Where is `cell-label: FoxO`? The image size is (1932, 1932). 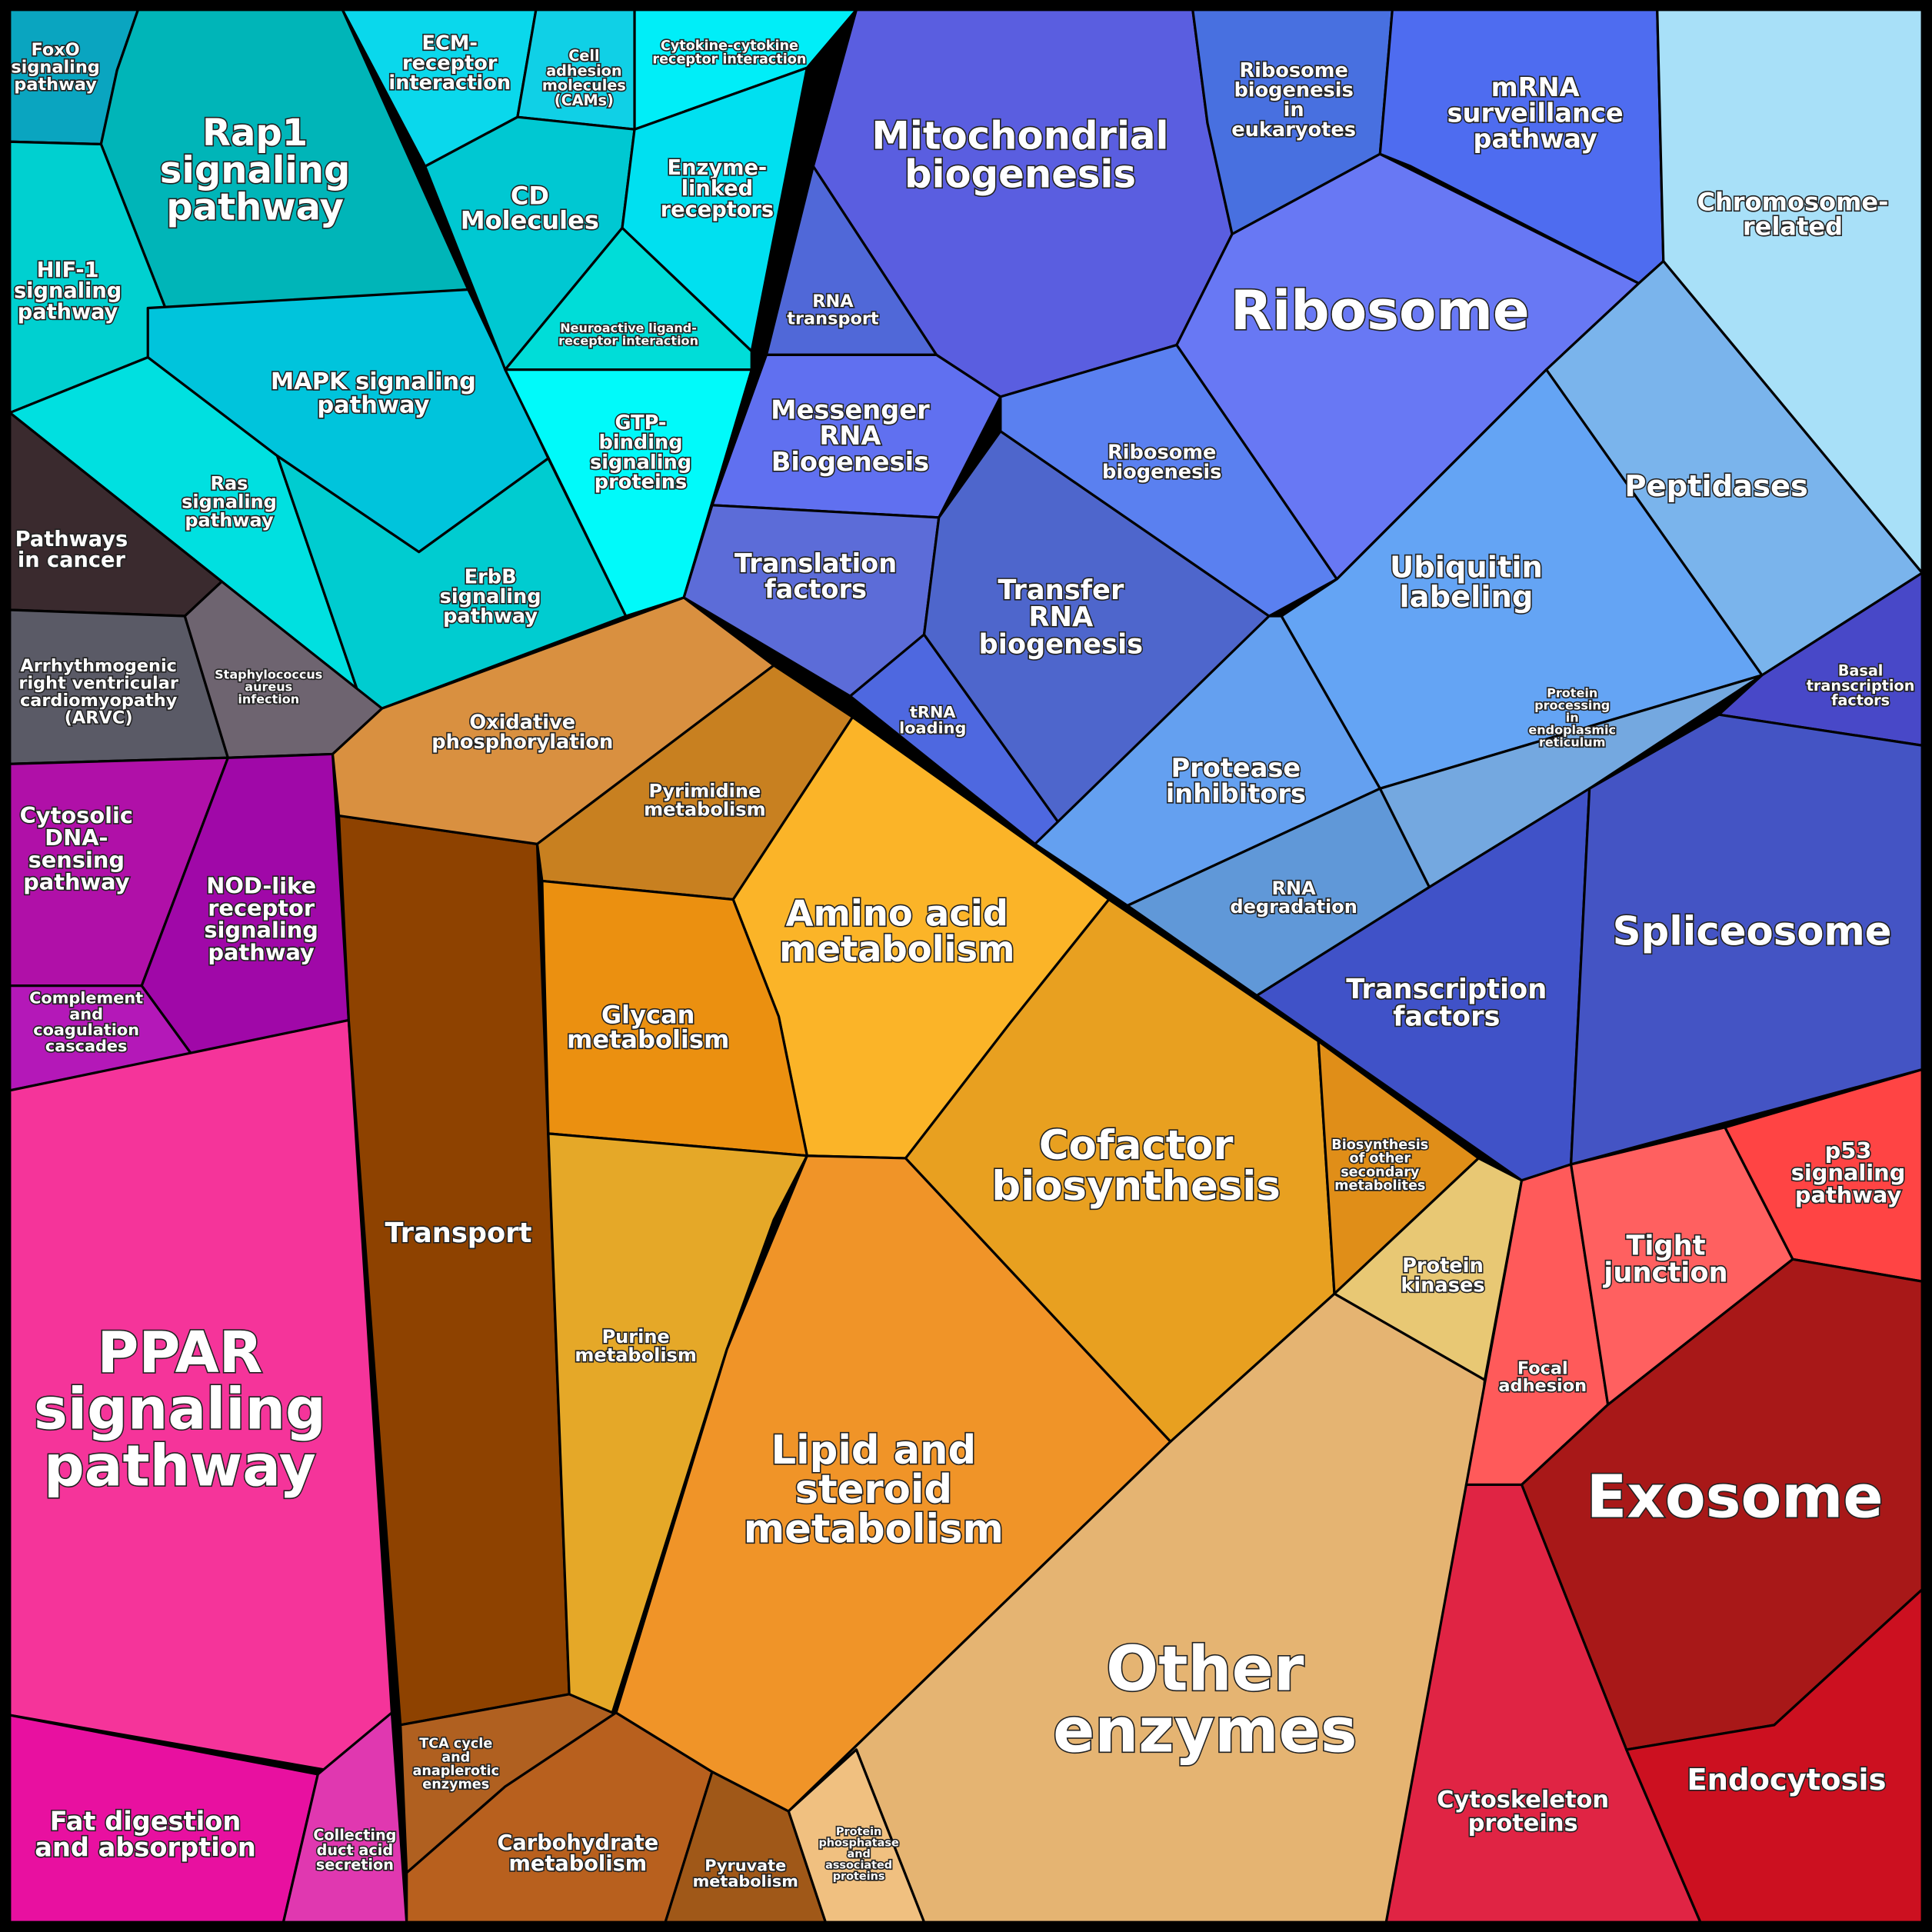 cell-label: FoxO is located at coordinates (55, 50).